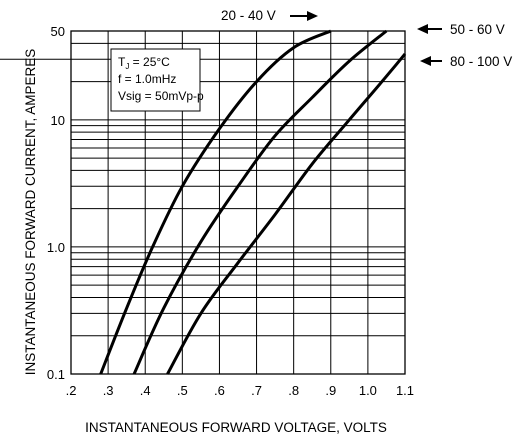 Image resolution: width=517 pixels, height=443 pixels. What do you see at coordinates (312, 16) in the screenshot?
I see `arrow-right-head-icon` at bounding box center [312, 16].